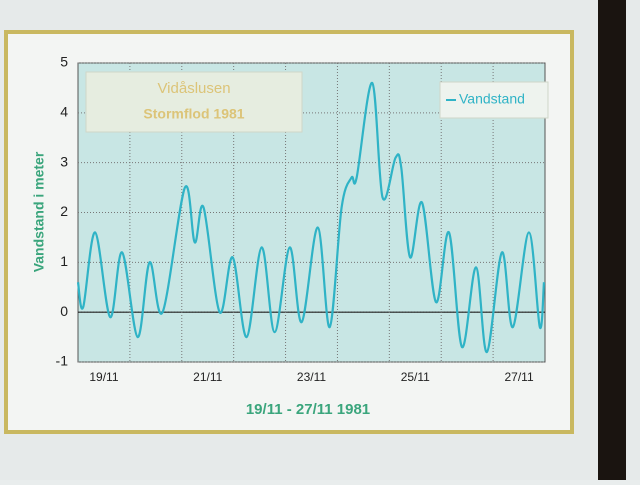 The height and width of the screenshot is (485, 640). Describe the element at coordinates (64, 161) in the screenshot. I see `y-tick-label: 3` at that location.